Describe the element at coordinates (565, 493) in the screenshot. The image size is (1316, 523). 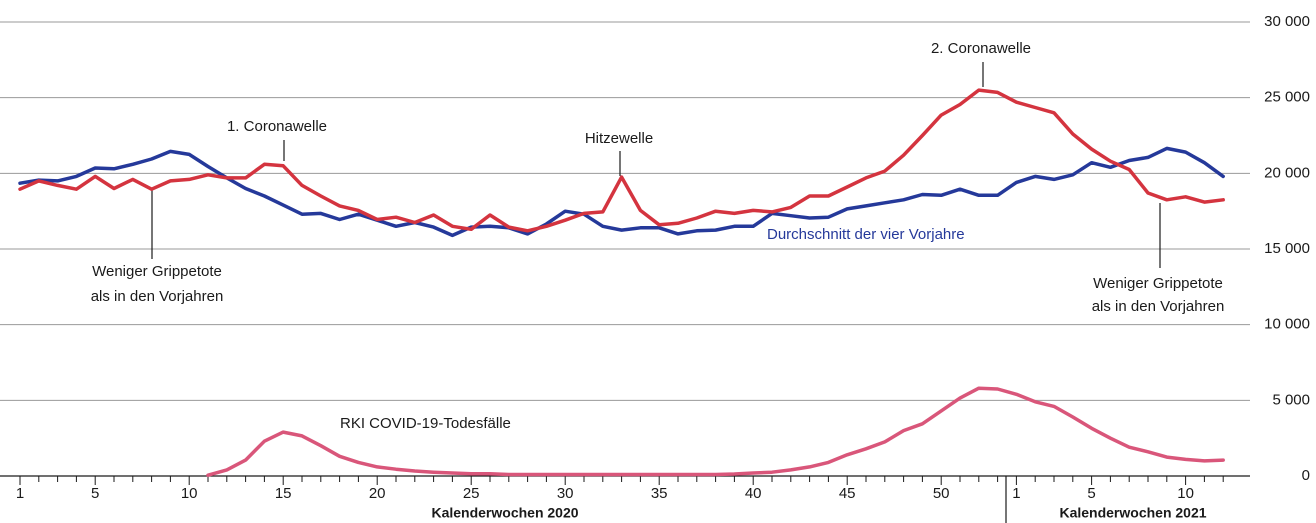
I see `x-tick-label: 30` at that location.